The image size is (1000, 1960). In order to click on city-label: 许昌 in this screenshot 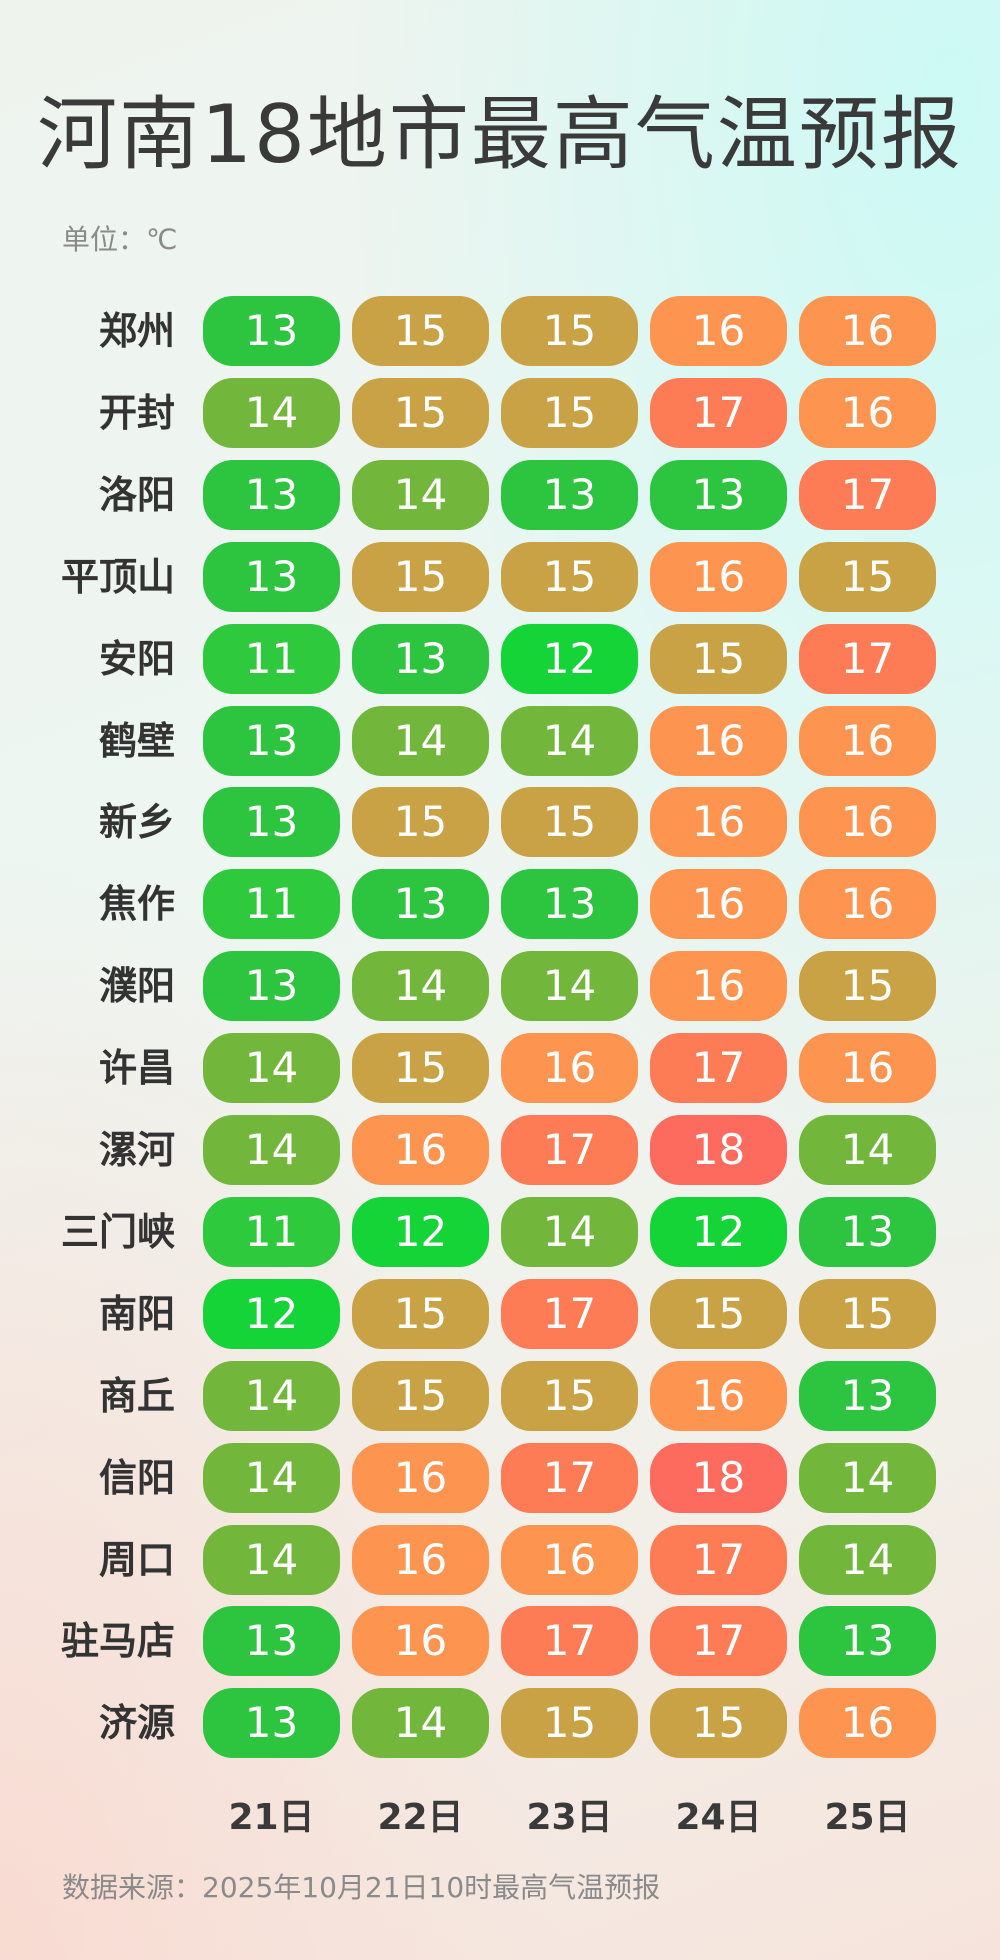, I will do `click(136, 1068)`.